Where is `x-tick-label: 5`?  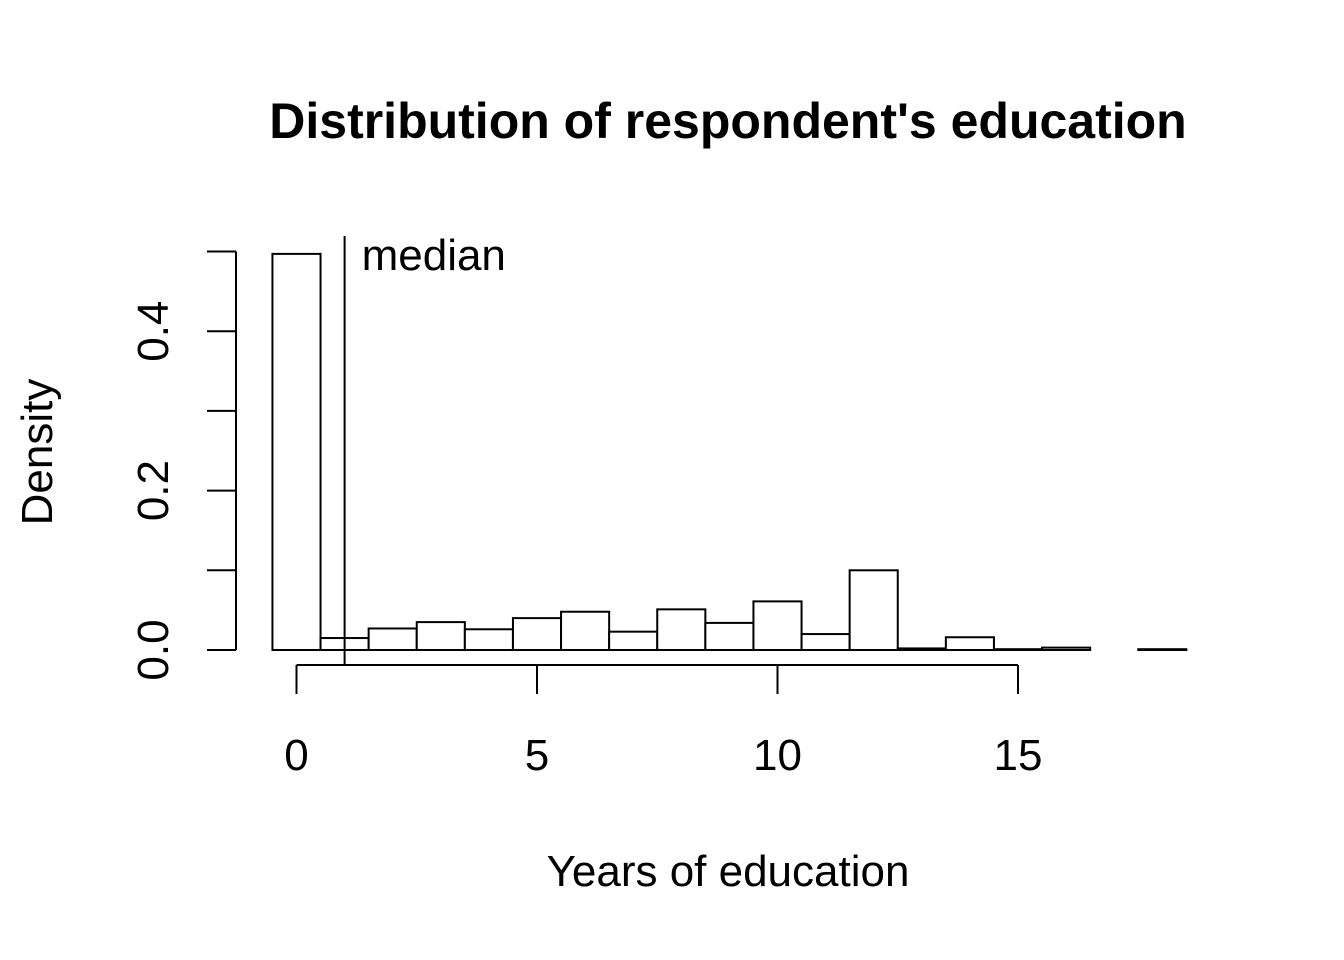 x-tick-label: 5 is located at coordinates (537, 755).